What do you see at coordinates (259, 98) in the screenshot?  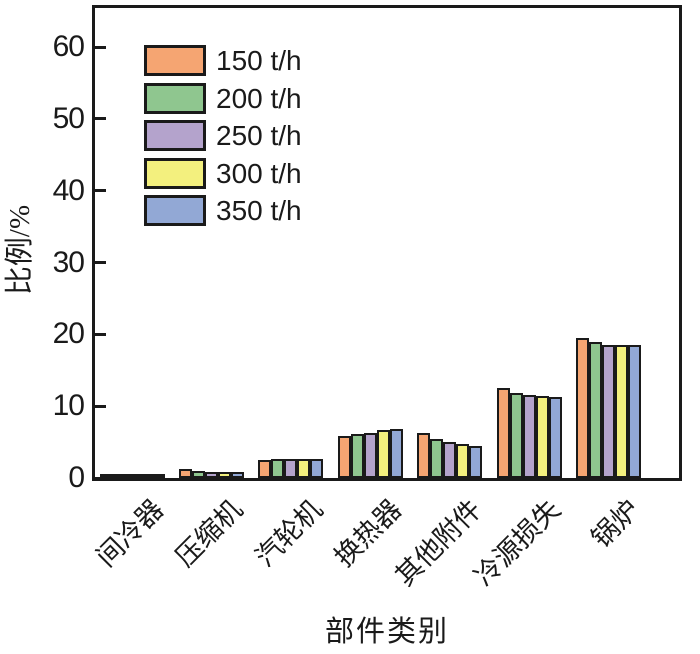 I see `legend-label: 200 t/h` at bounding box center [259, 98].